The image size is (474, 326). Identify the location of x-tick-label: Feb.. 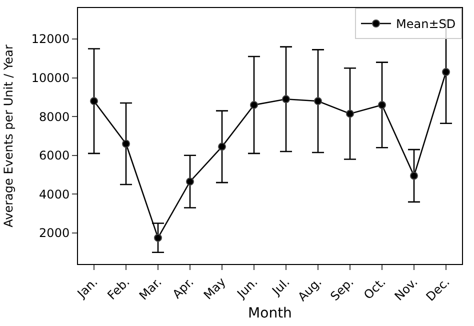
(118, 288).